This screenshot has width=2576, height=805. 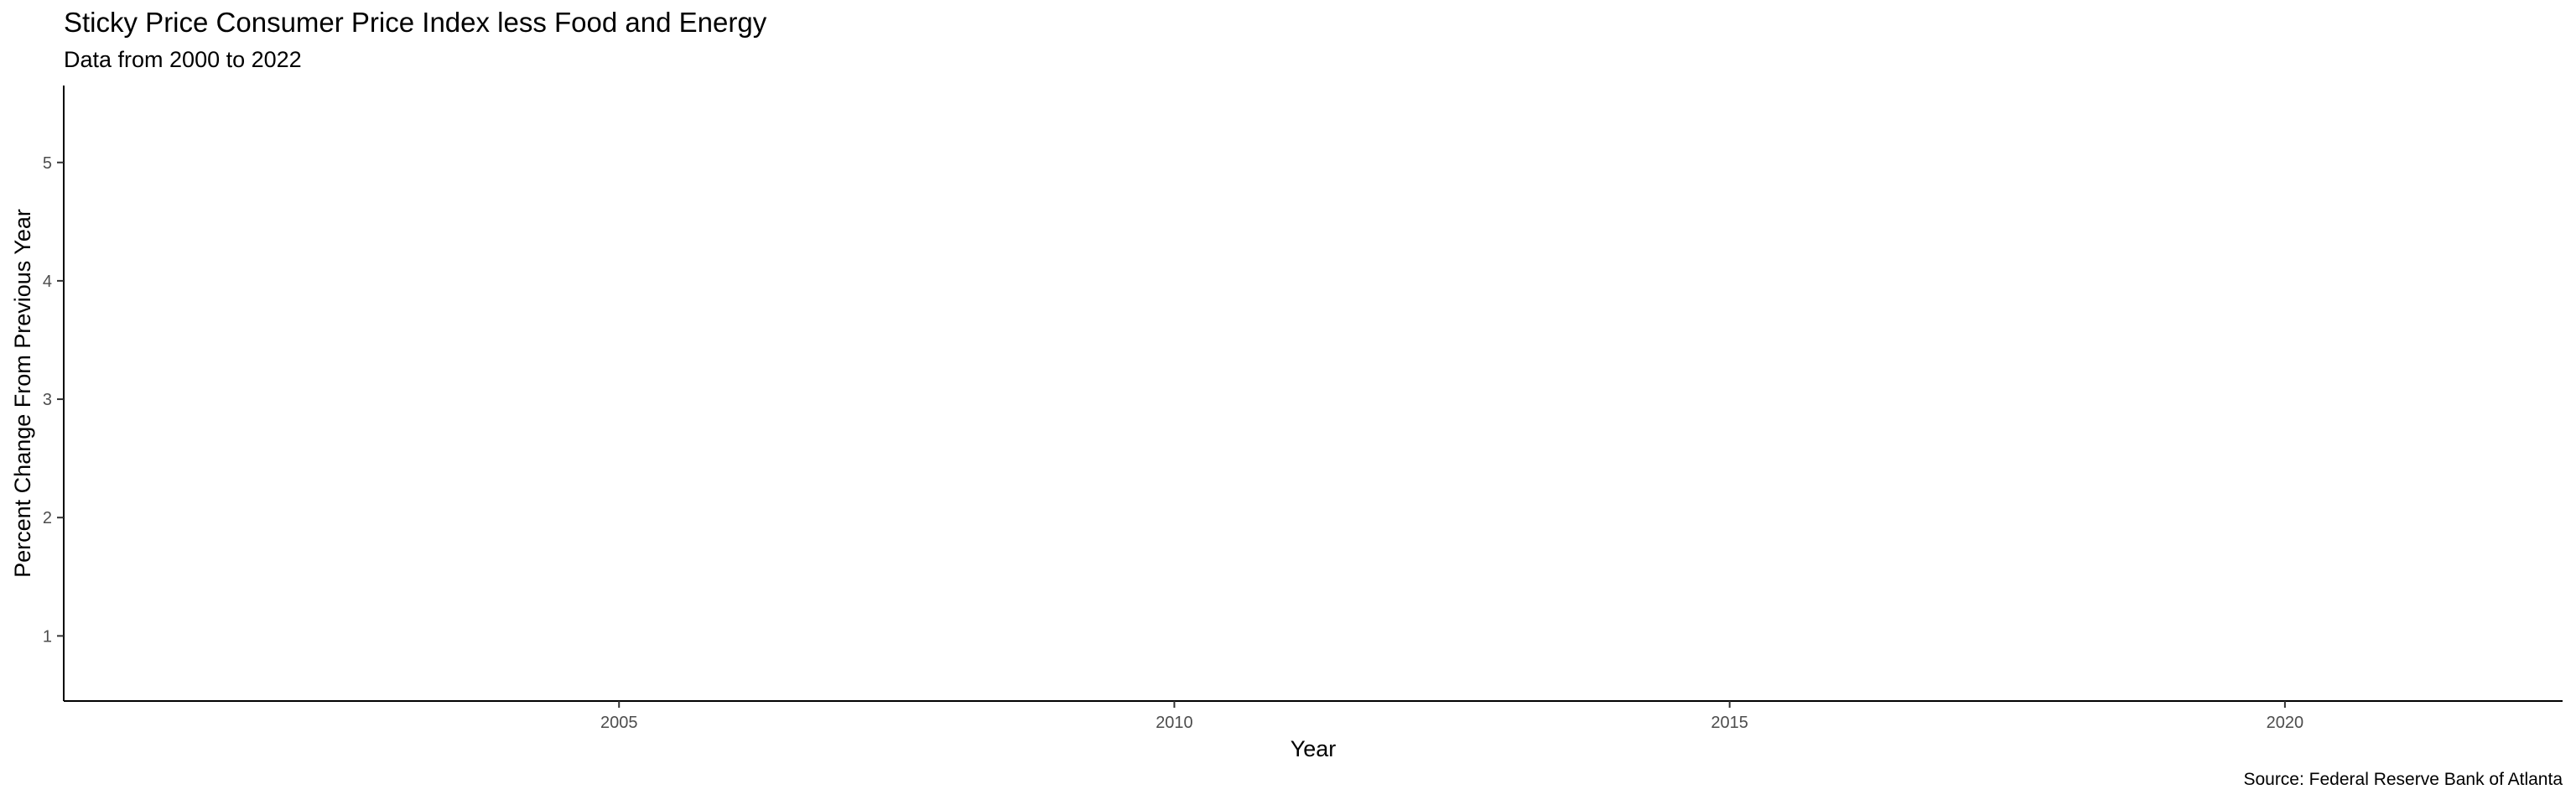 What do you see at coordinates (2403, 779) in the screenshot?
I see `source-caption: Source: Federal Reserve Bank of Atlanta` at bounding box center [2403, 779].